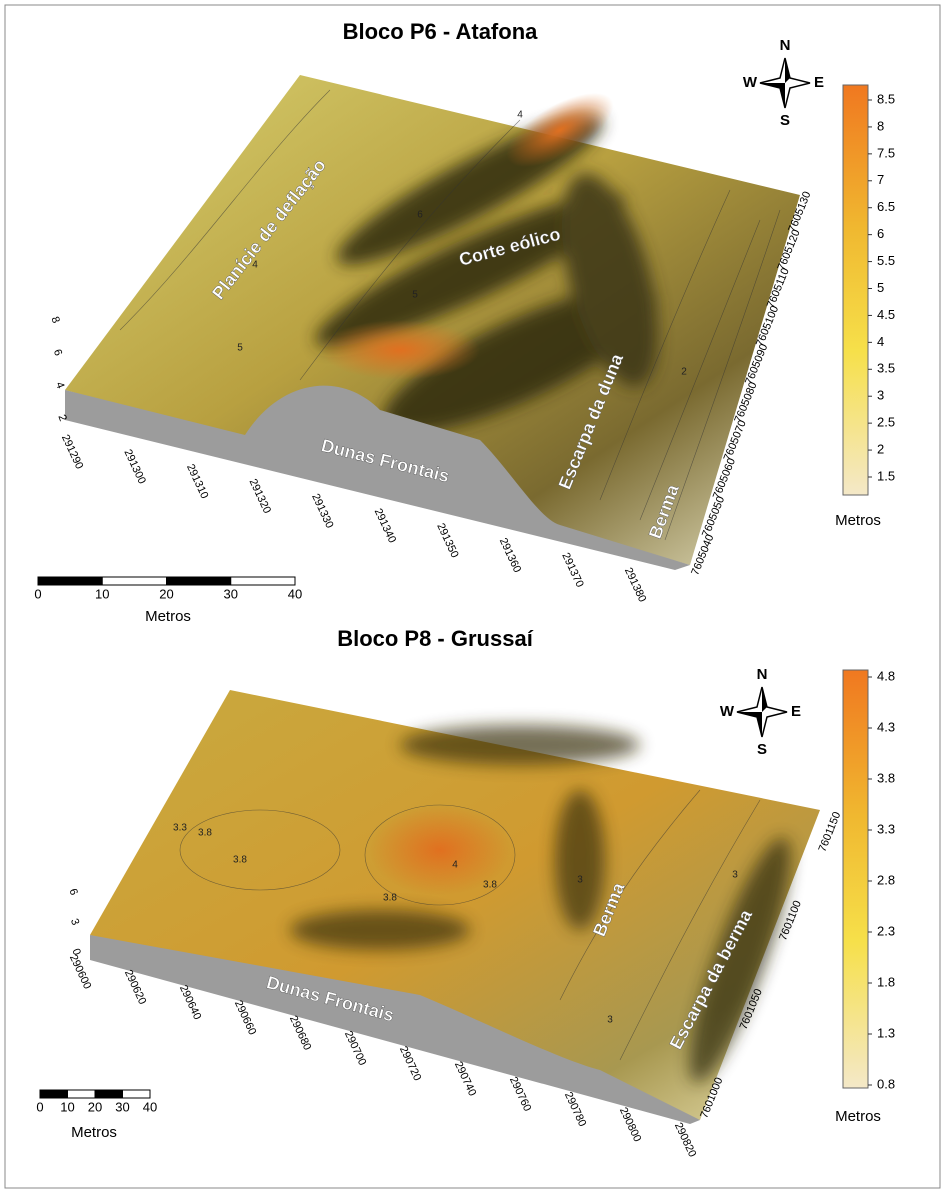 This screenshot has height=1194, width=946. What do you see at coordinates (886, 98) in the screenshot?
I see `colorbar-label: 8.5` at bounding box center [886, 98].